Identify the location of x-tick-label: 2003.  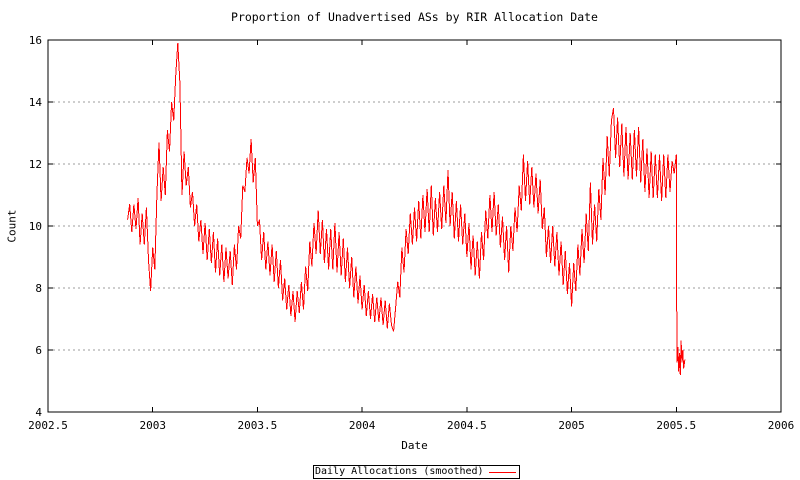
(152, 425).